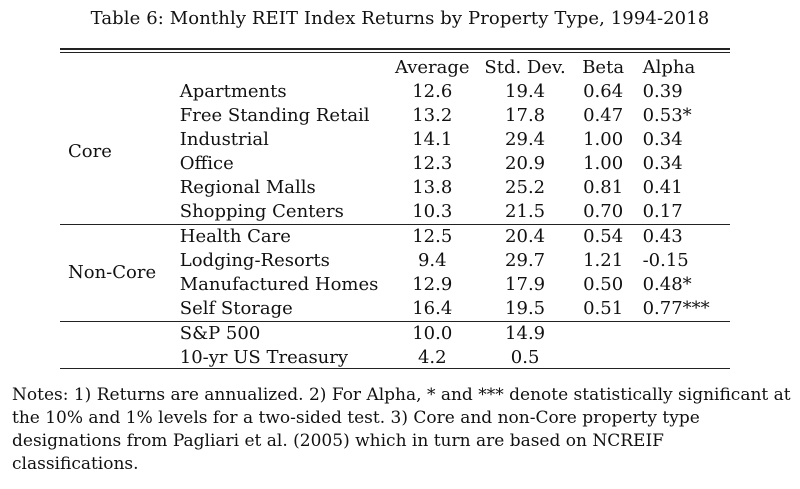 Image resolution: width=800 pixels, height=489 pixels. I want to click on property-name: Free Standing Retail, so click(274, 115).